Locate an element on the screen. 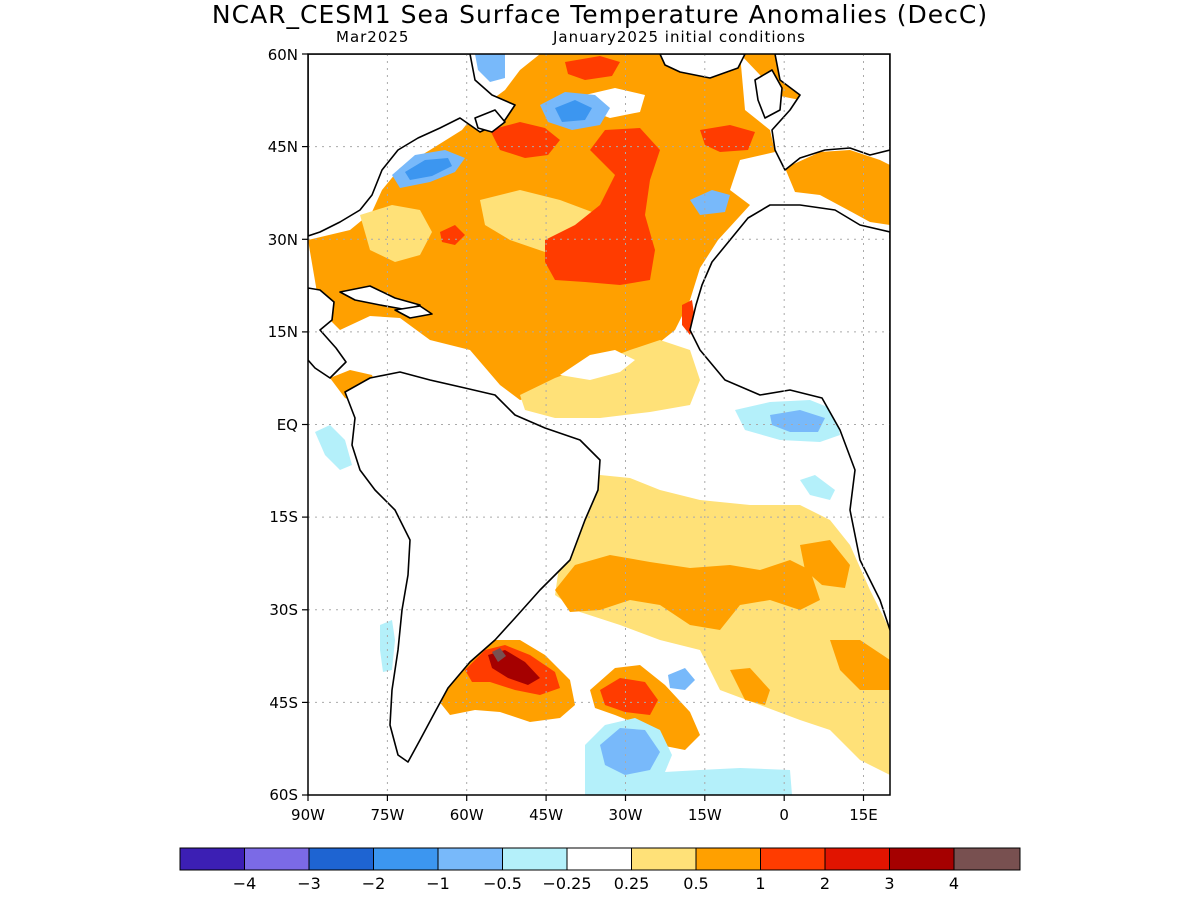 Image resolution: width=1200 pixels, height=900 pixels. lon-labels: 90W 75W 60W 45W 30W 15W 0 15E is located at coordinates (584, 815).